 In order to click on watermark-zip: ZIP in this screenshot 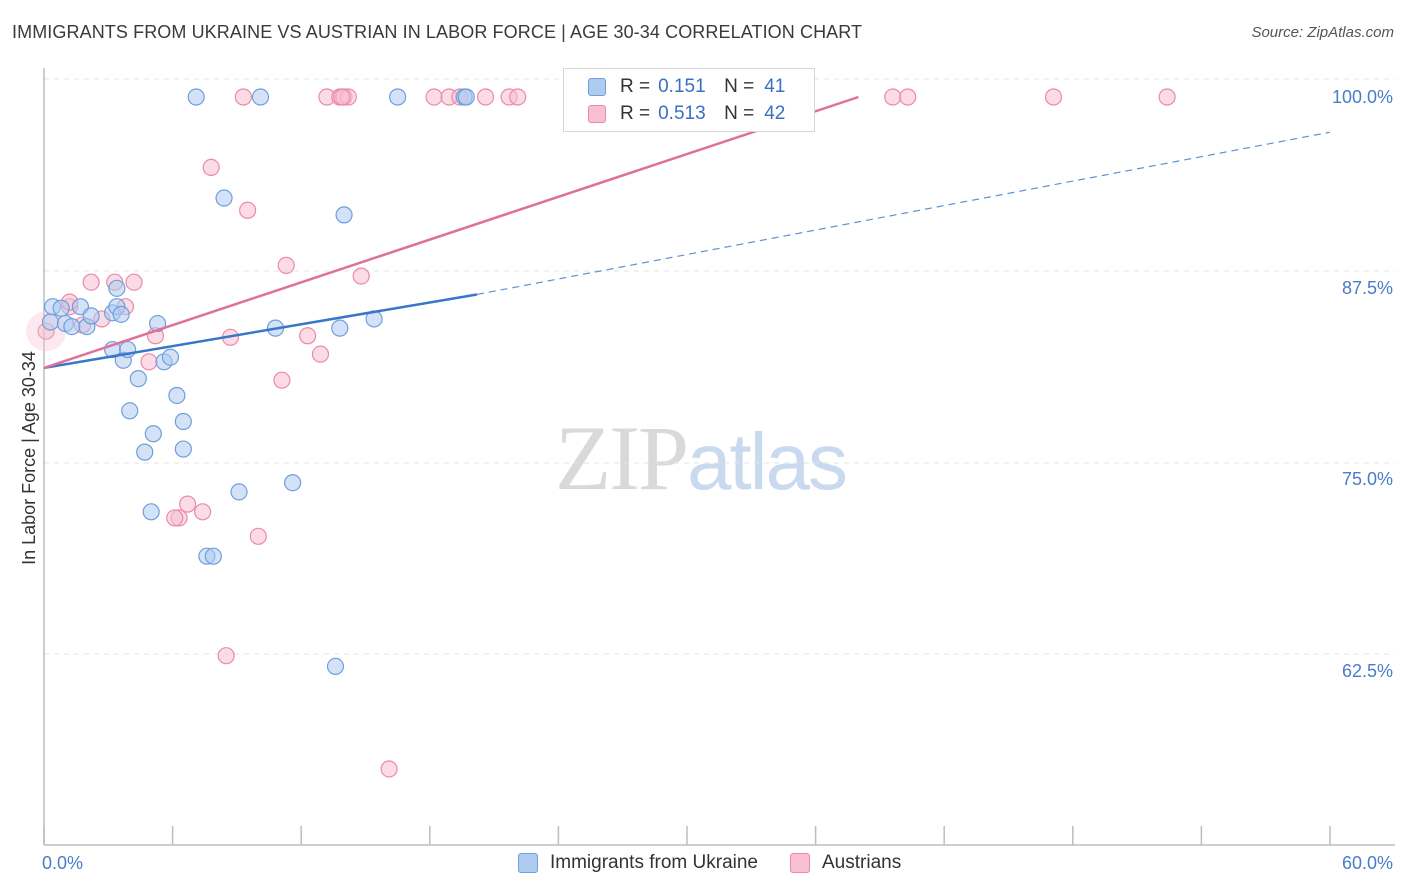, I will do `click(622, 458)`.